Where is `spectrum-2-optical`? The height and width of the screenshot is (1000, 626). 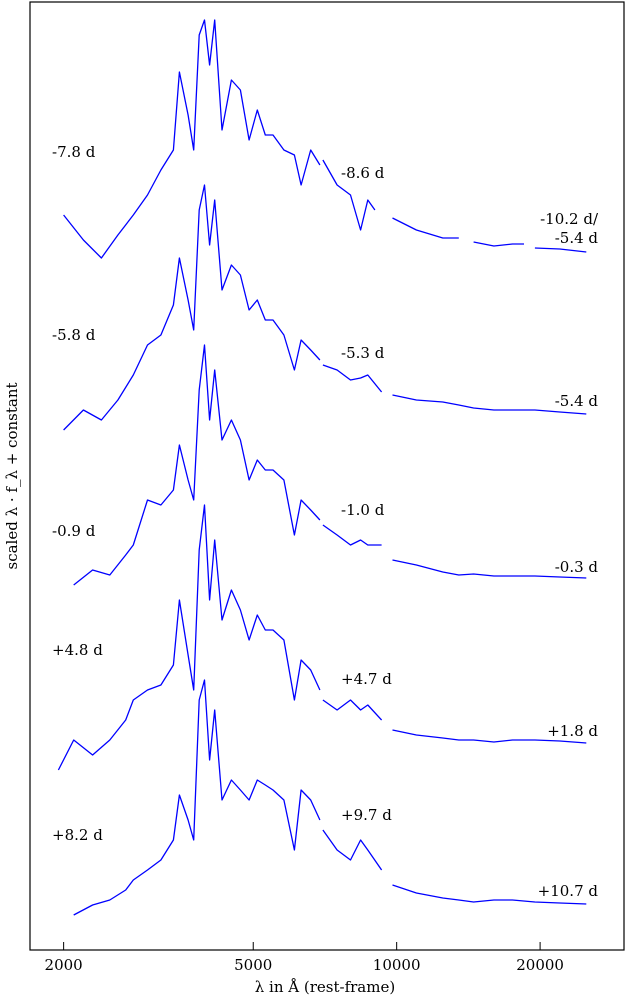 spectrum-2-optical is located at coordinates (197, 465).